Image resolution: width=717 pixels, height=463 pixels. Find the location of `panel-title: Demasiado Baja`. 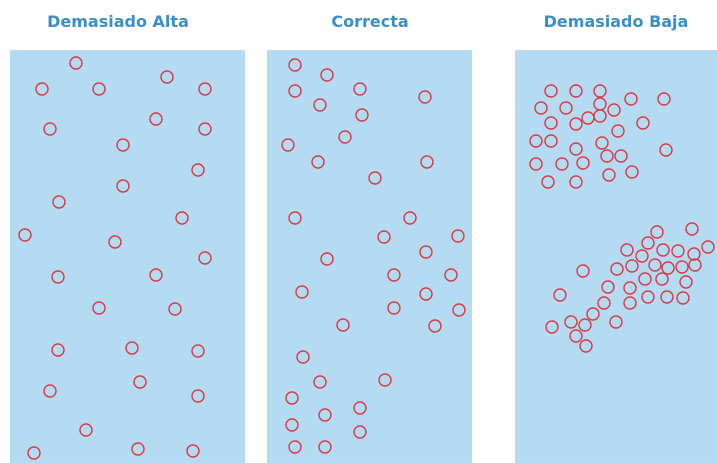

panel-title: Demasiado Baja is located at coordinates (616, 21).